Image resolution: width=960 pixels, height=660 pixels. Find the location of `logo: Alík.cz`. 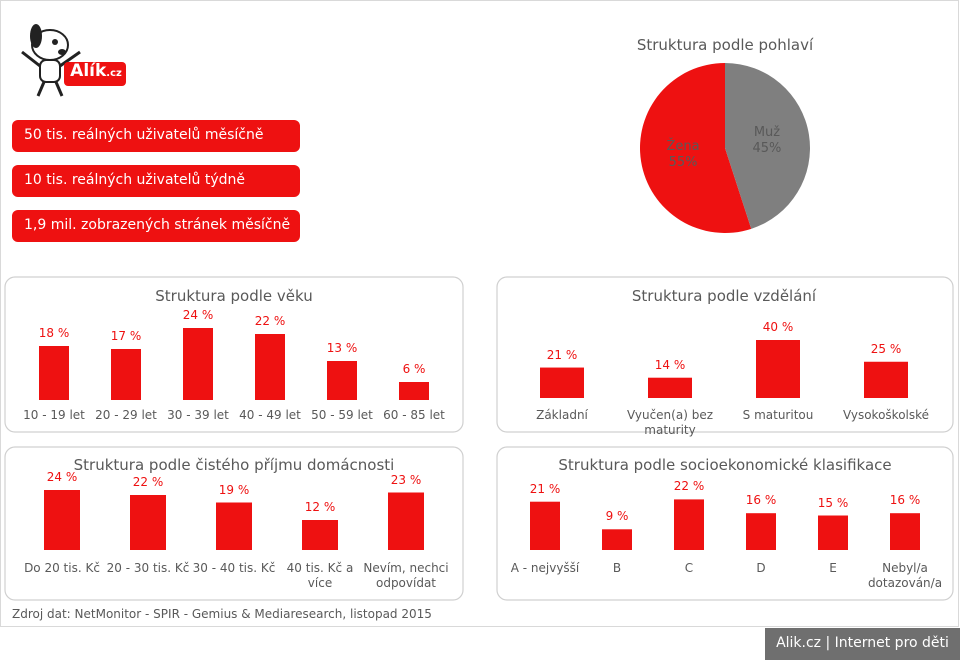

logo: Alík.cz is located at coordinates (96, 71).